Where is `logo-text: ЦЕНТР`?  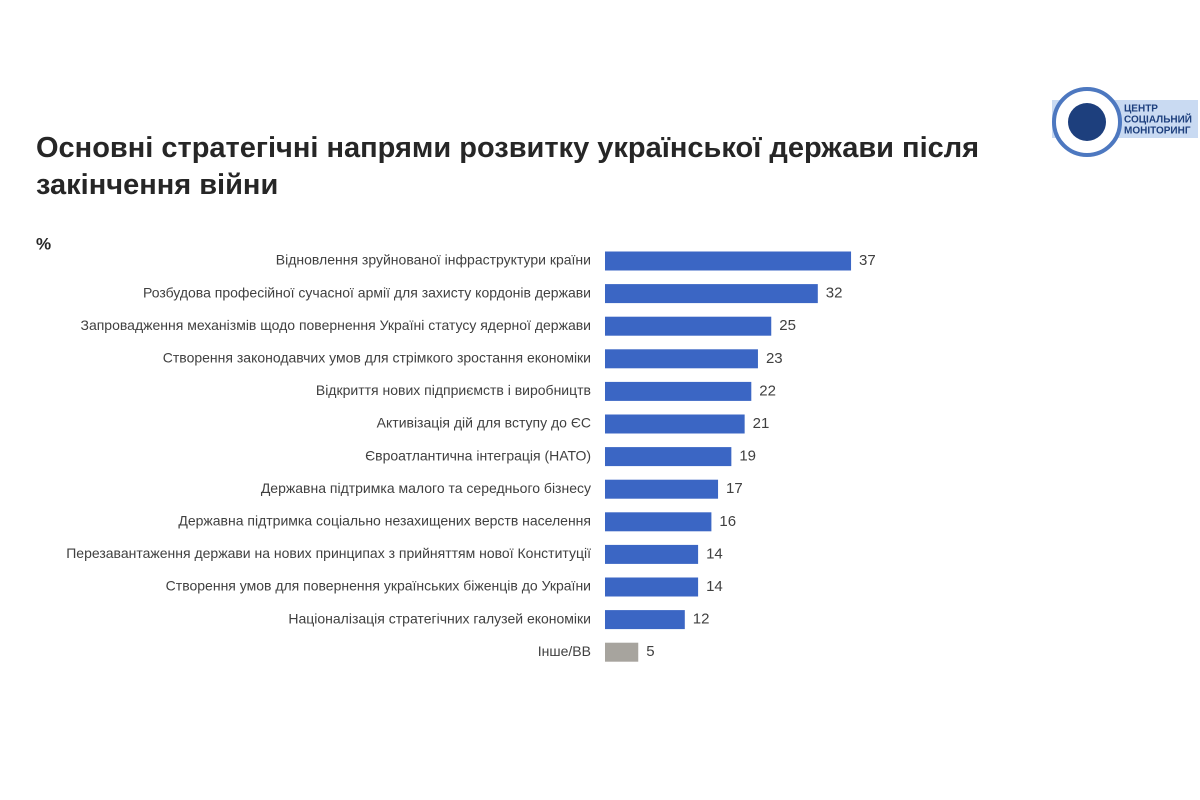 logo-text: ЦЕНТР is located at coordinates (1141, 109).